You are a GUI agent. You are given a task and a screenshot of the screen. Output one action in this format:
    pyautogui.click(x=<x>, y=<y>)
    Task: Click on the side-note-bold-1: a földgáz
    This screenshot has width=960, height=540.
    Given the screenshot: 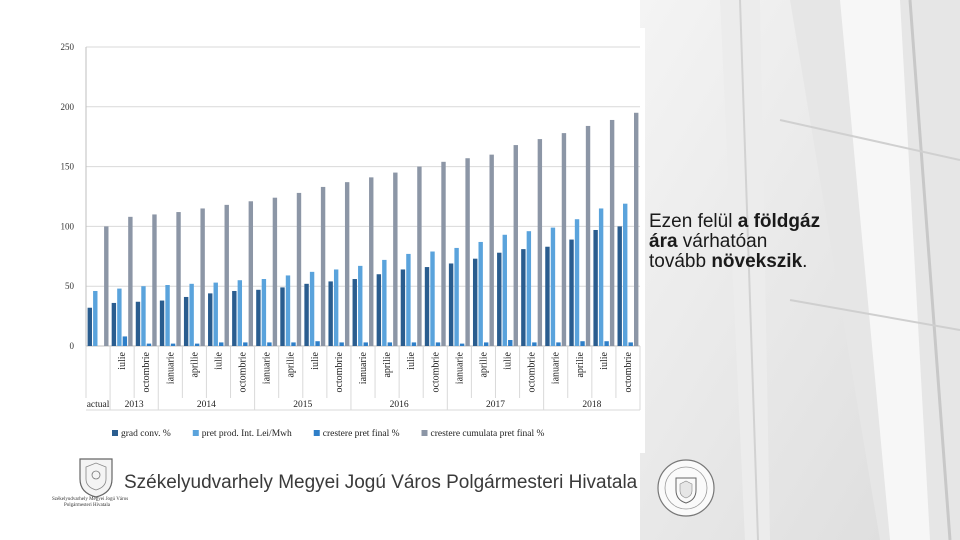 What is the action you would take?
    pyautogui.click(x=779, y=221)
    